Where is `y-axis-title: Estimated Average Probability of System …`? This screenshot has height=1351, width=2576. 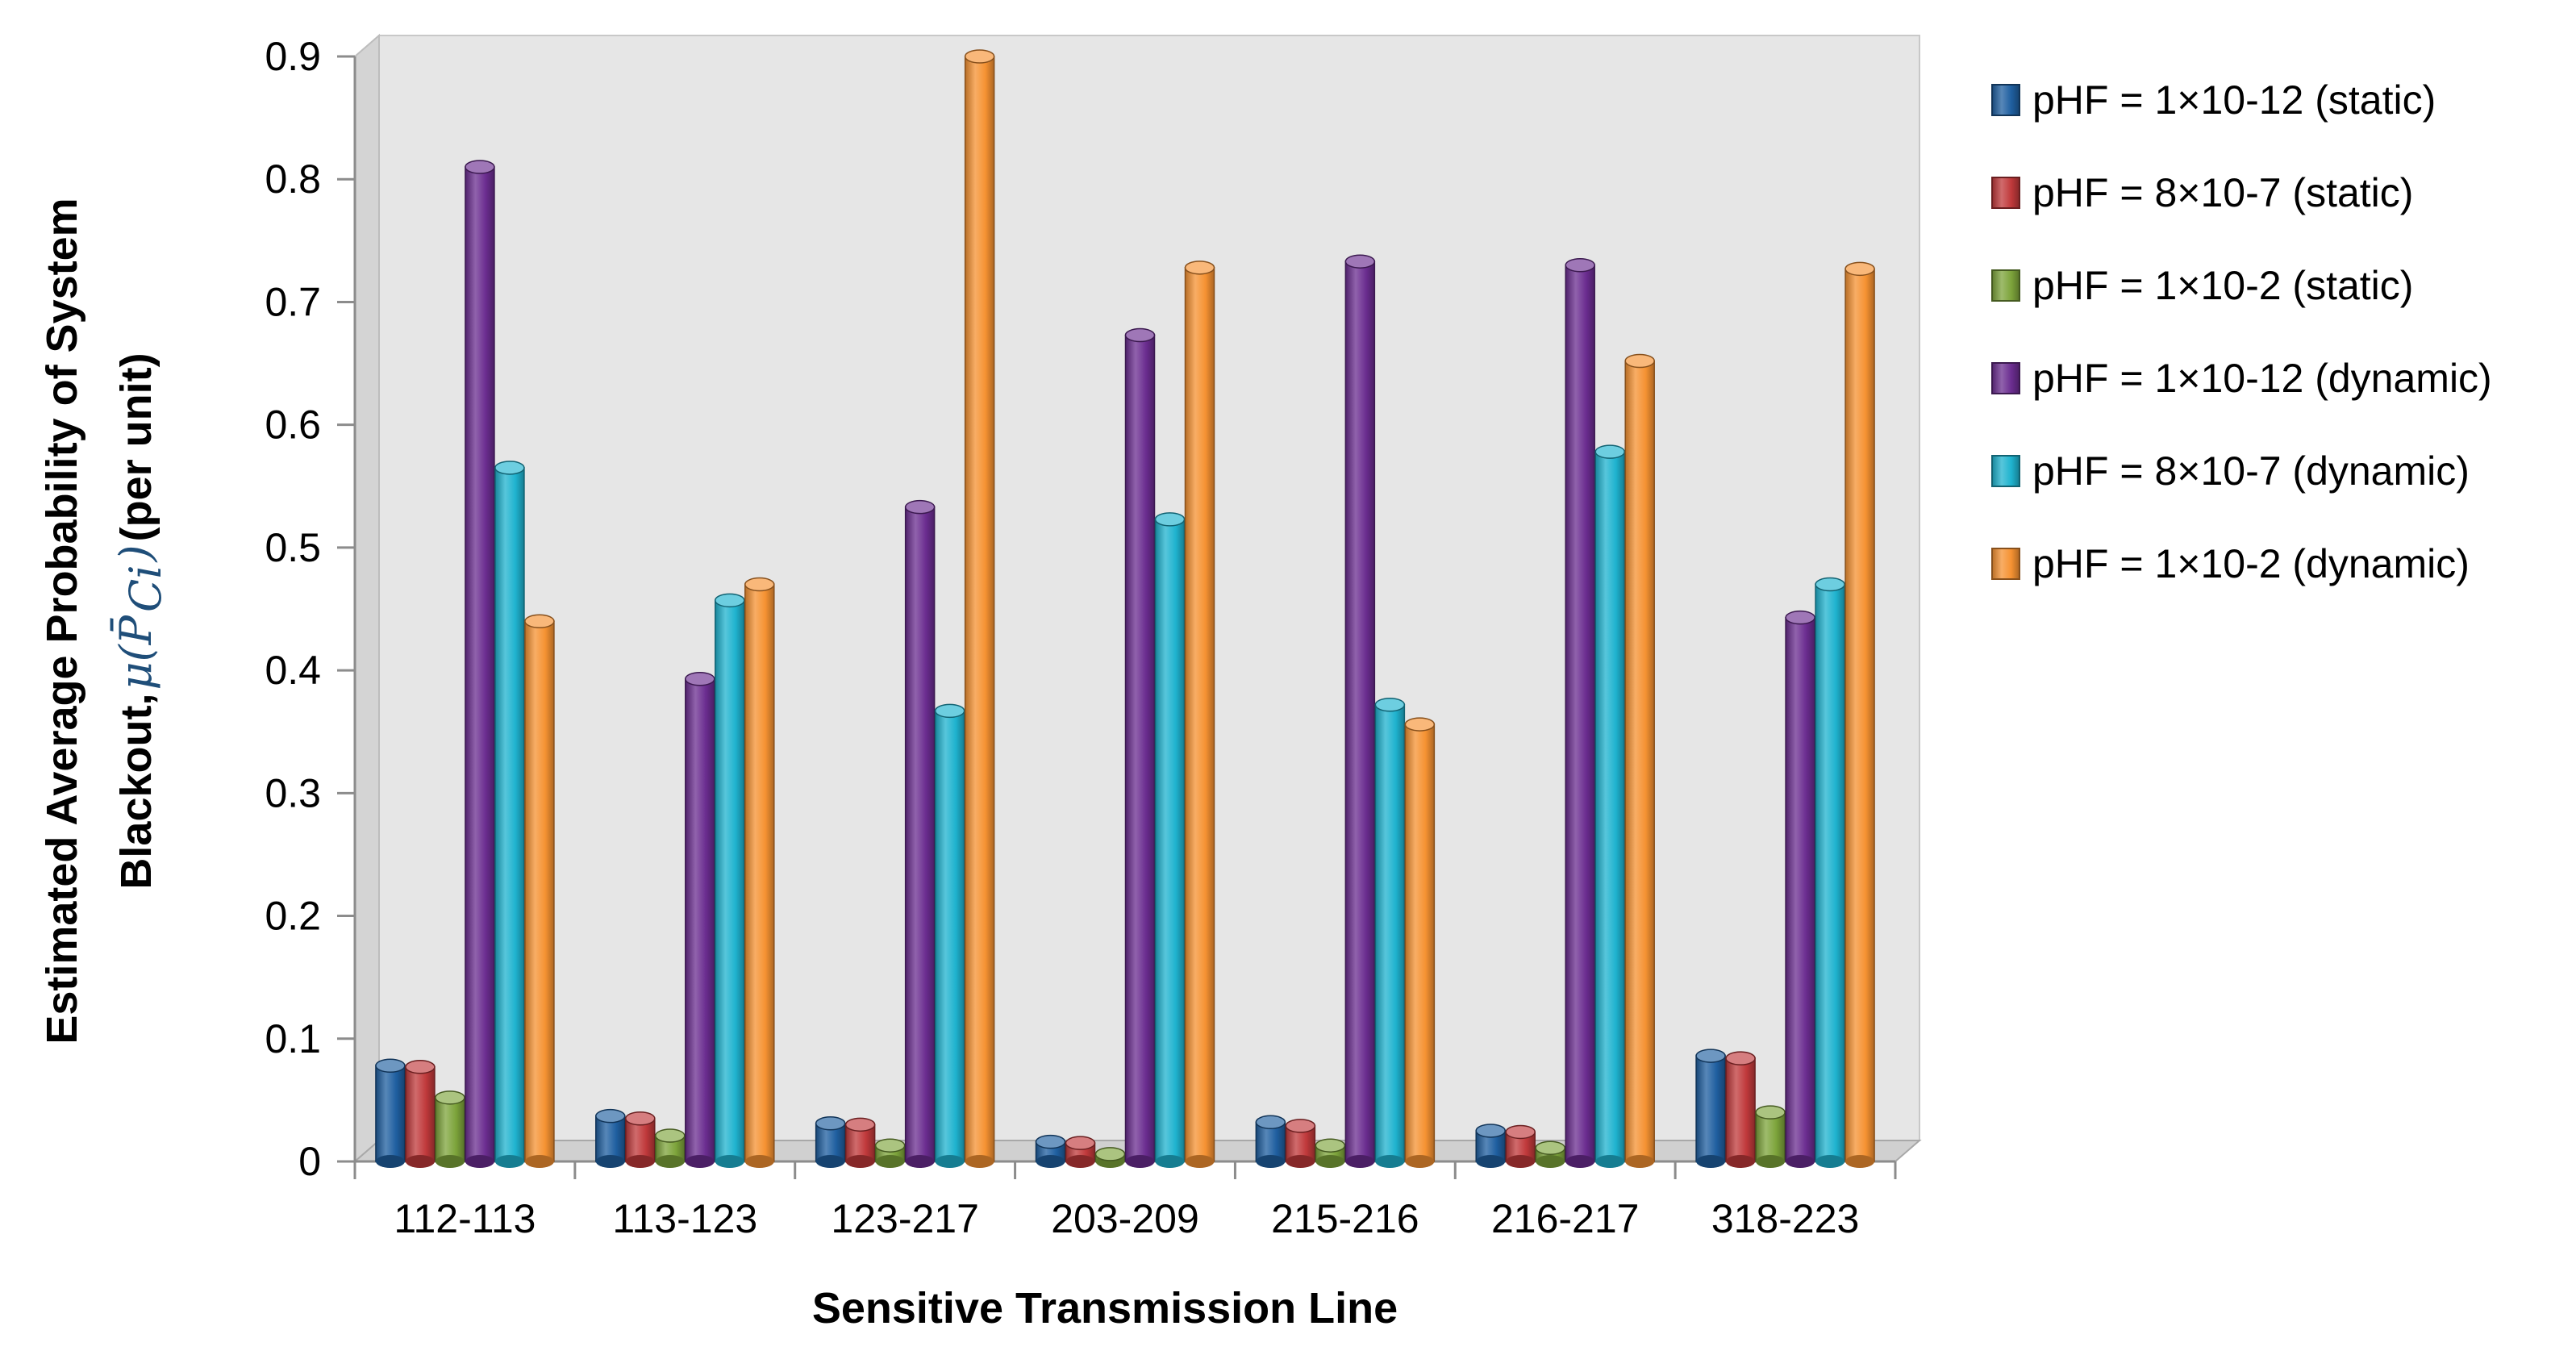 y-axis-title: Estimated Average Probability of System … is located at coordinates (104, 621).